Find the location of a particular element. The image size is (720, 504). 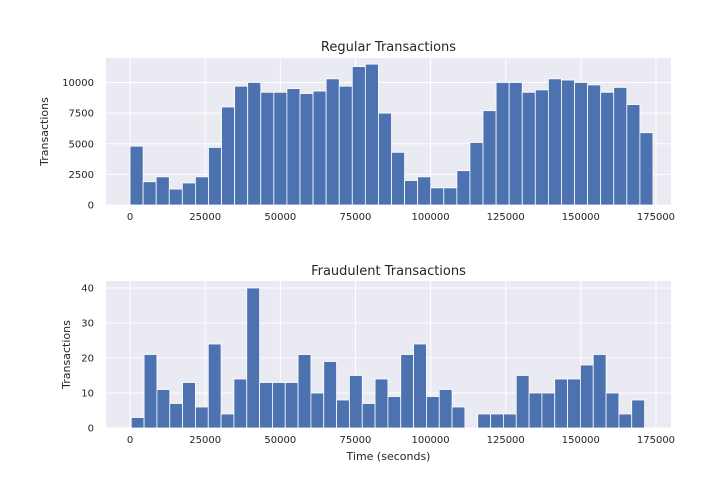

y-tick-label: 7500 is located at coordinates (81, 114).